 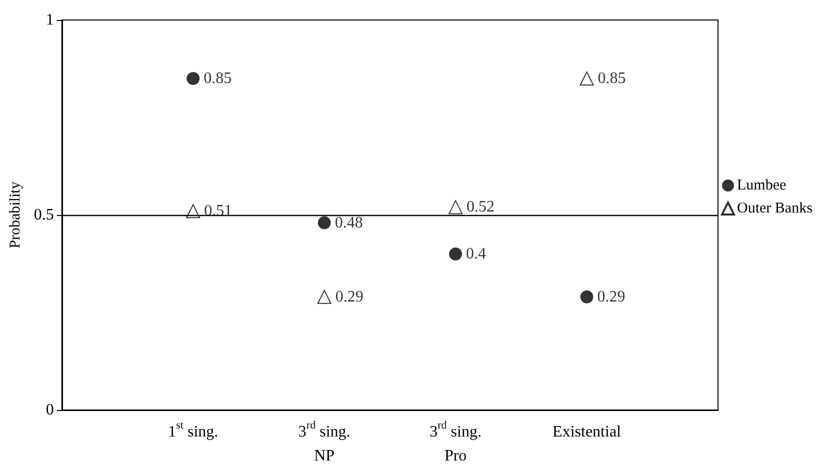 What do you see at coordinates (775, 208) in the screenshot?
I see `legend-label: Outer Banks` at bounding box center [775, 208].